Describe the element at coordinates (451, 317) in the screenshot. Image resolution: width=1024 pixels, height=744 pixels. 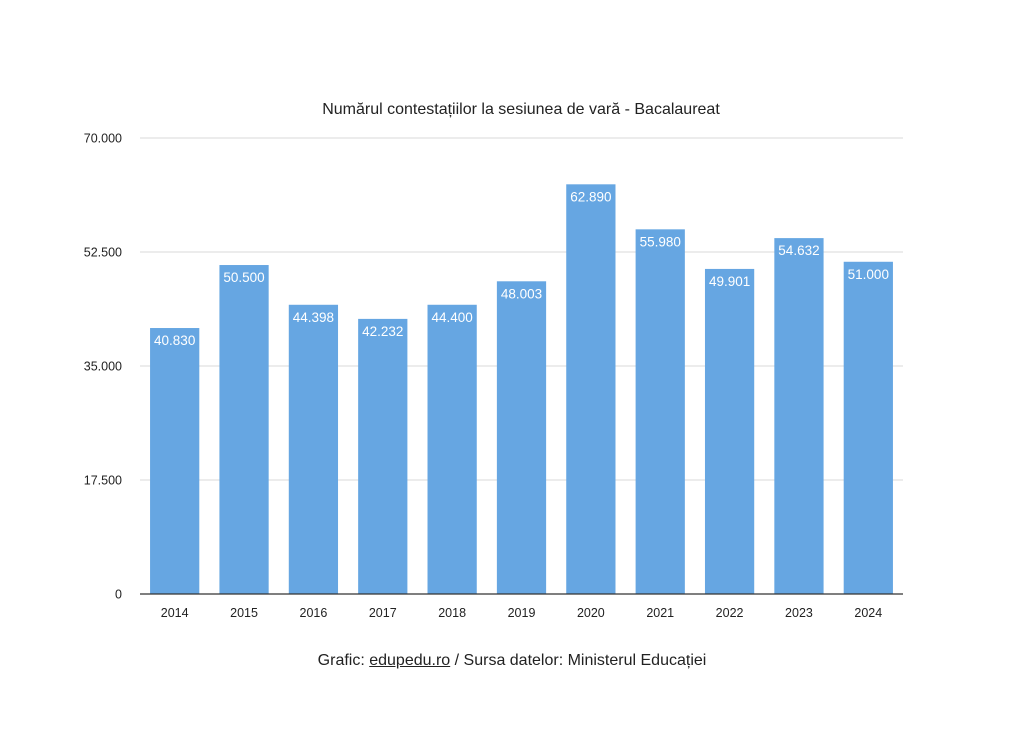
I see `data-label-2018: 44.400` at that location.